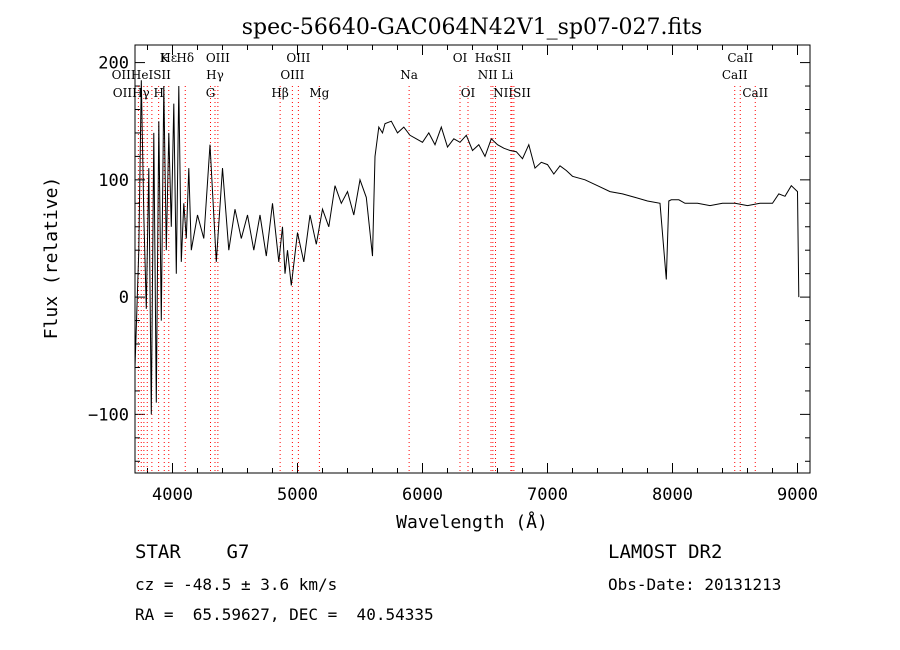 Image resolution: width=900 pixels, height=650 pixels. I want to click on spectral-line-label: OIIHeISII, so click(142, 75).